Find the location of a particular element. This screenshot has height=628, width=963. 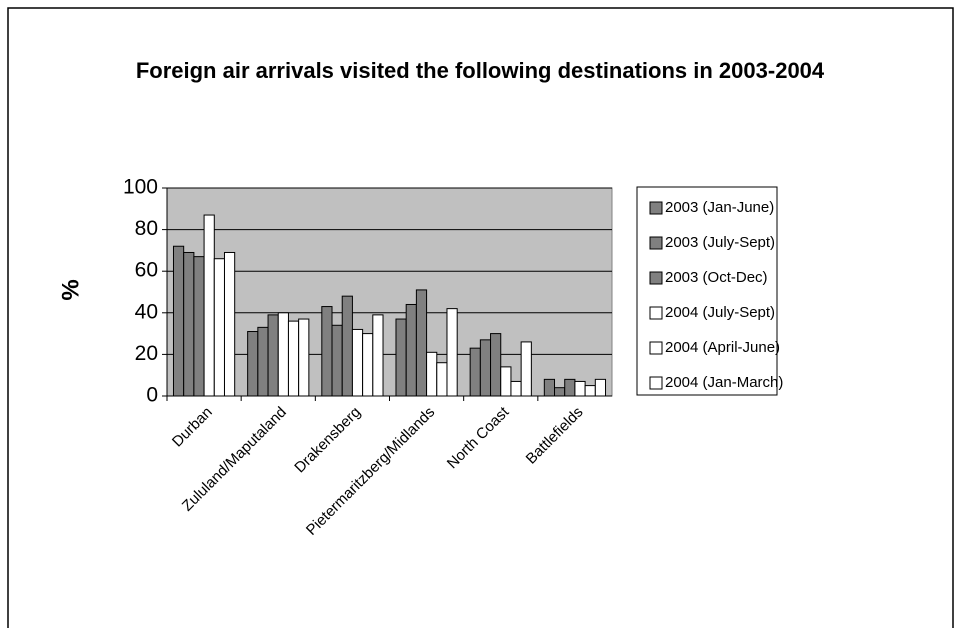

x-tick-label: North Coast is located at coordinates (478, 437).